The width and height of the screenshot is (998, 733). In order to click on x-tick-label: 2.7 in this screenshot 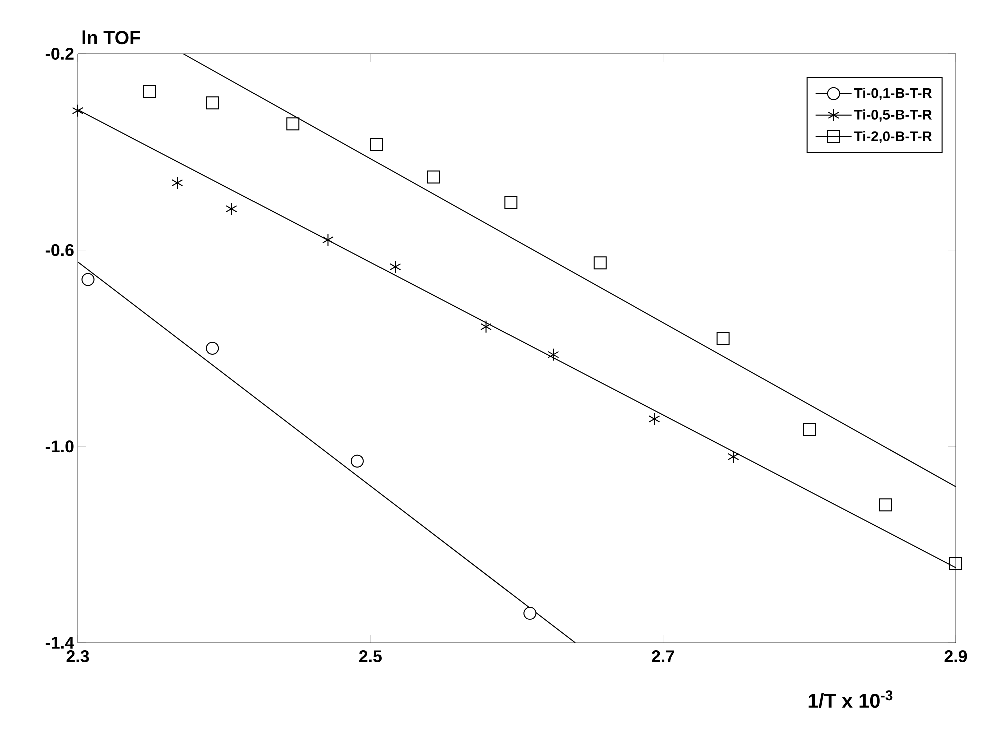, I will do `click(663, 656)`.